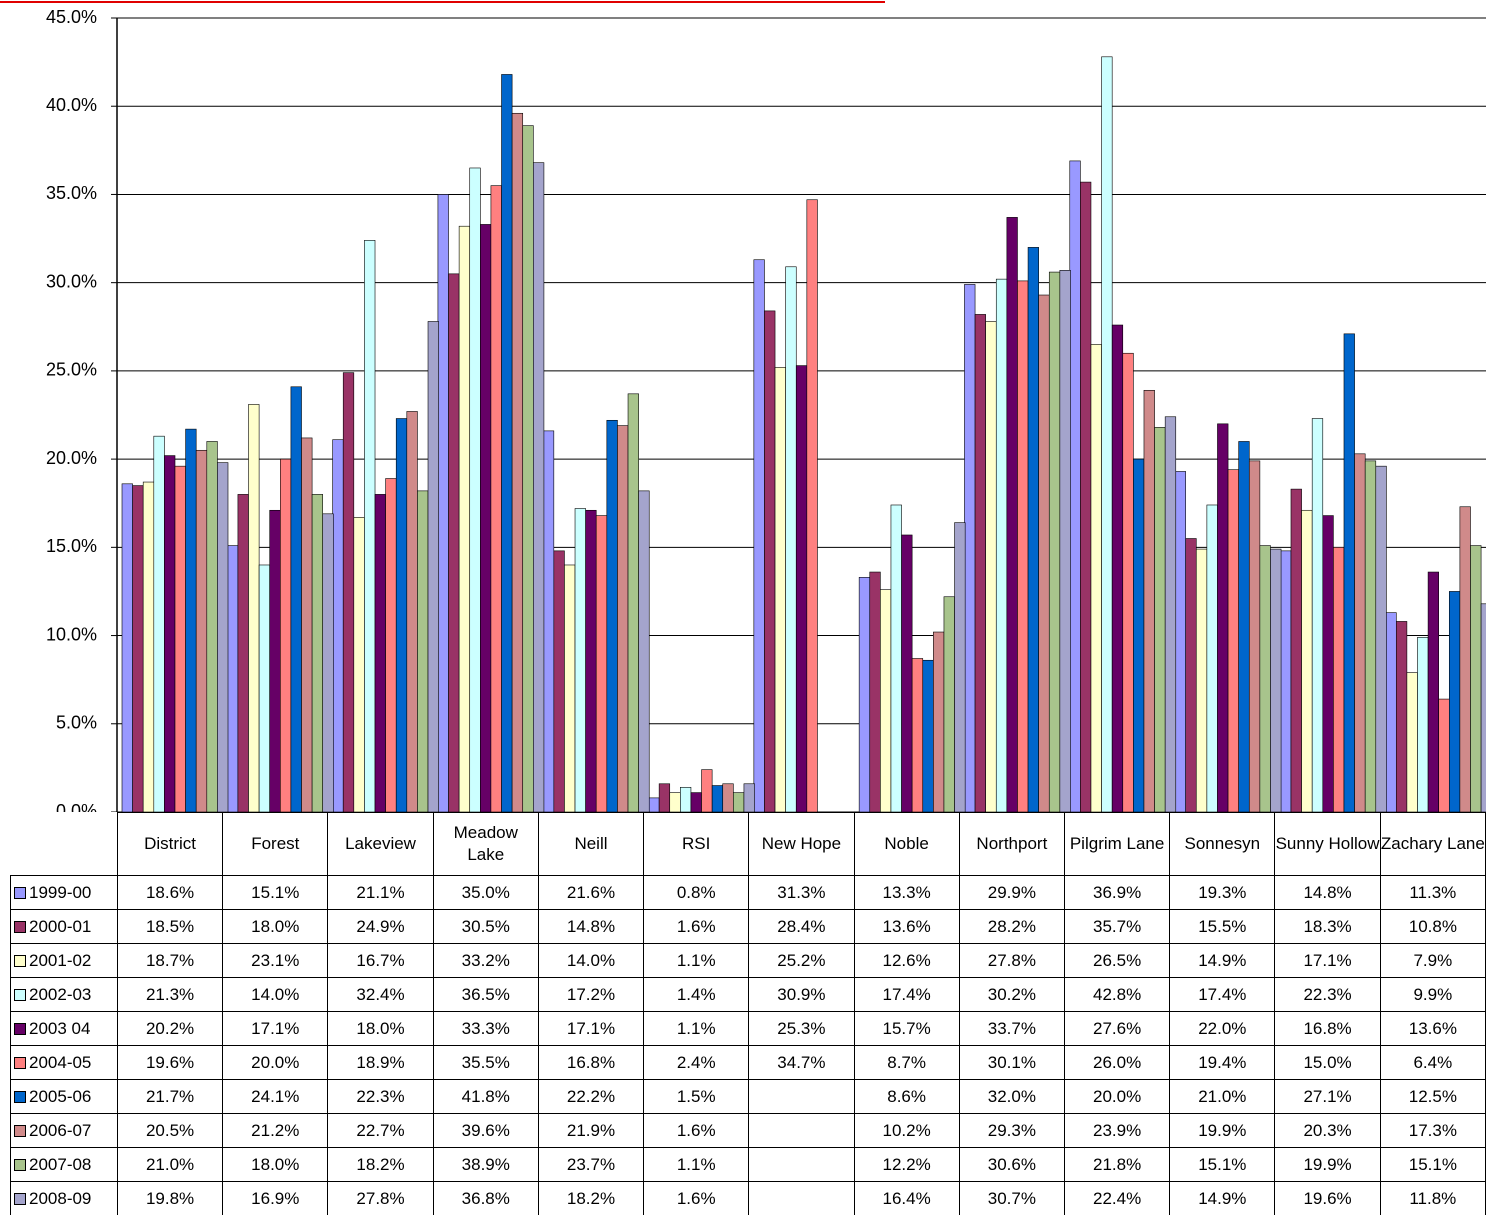 The height and width of the screenshot is (1215, 1486). I want to click on table-cell: 21.2%, so click(275, 1130).